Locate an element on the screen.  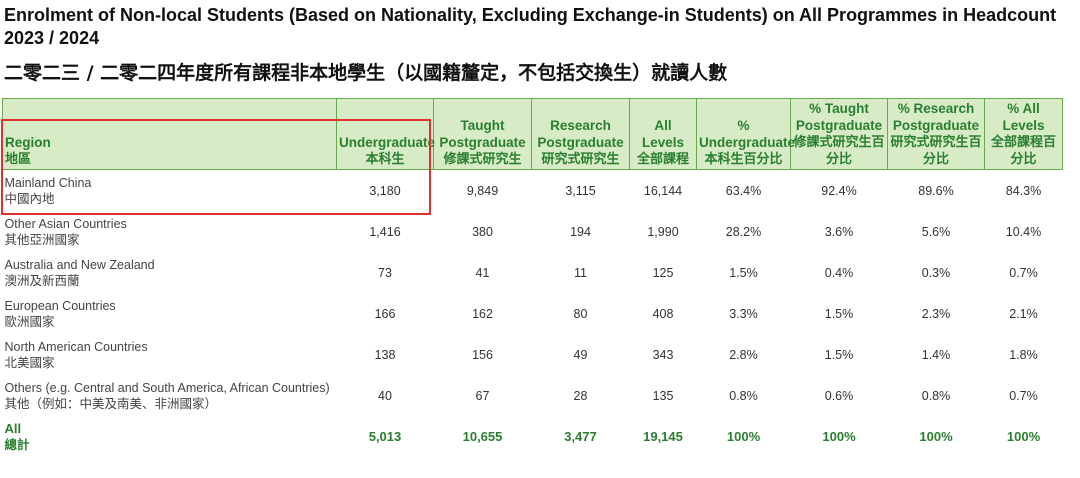
table-cell: 11 is located at coordinates (580, 272).